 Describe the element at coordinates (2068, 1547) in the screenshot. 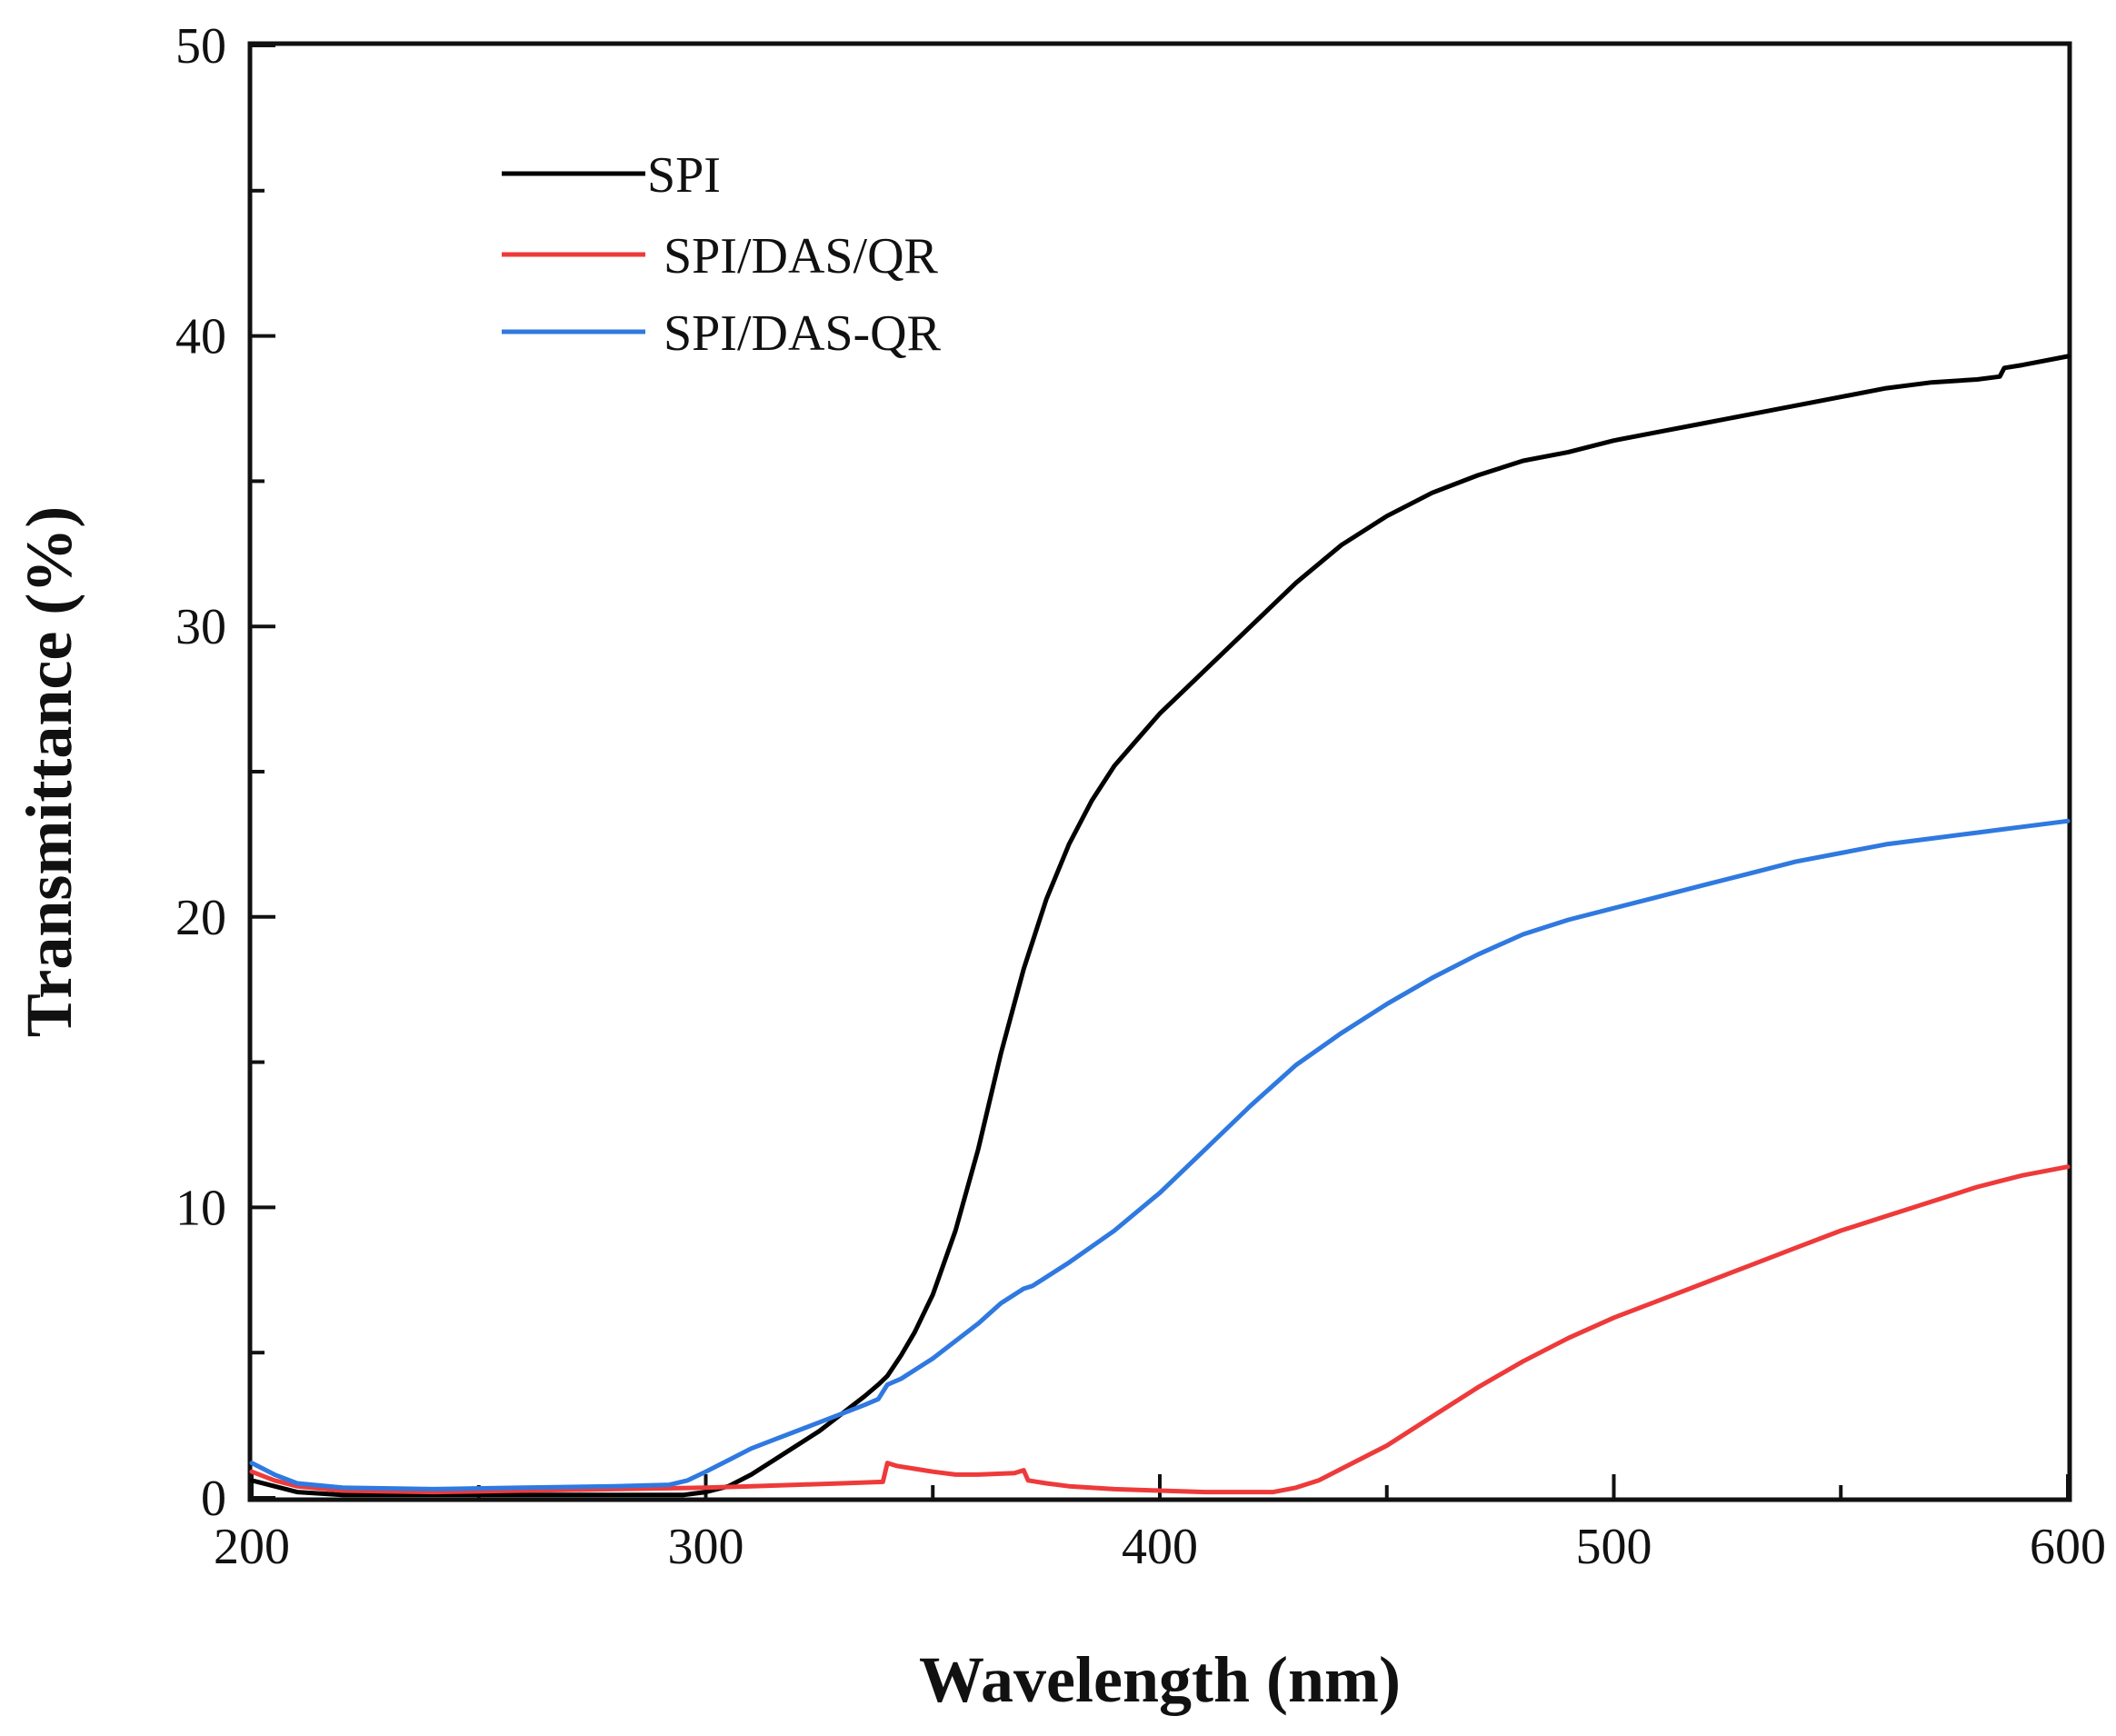

I see `x-tick-label: 600` at that location.